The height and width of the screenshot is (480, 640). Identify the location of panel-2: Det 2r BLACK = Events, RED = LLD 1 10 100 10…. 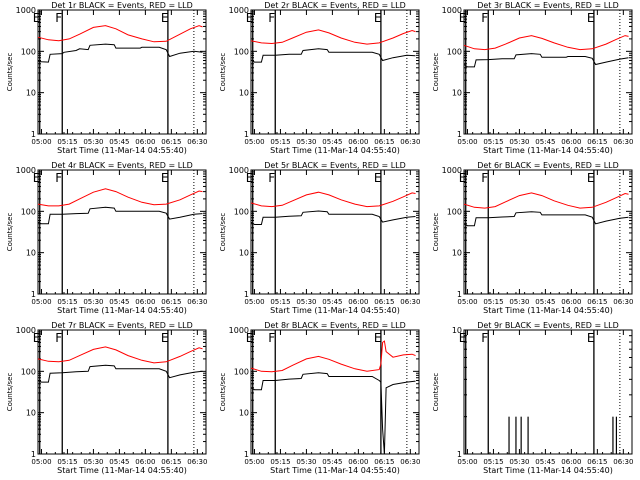
(319, 78).